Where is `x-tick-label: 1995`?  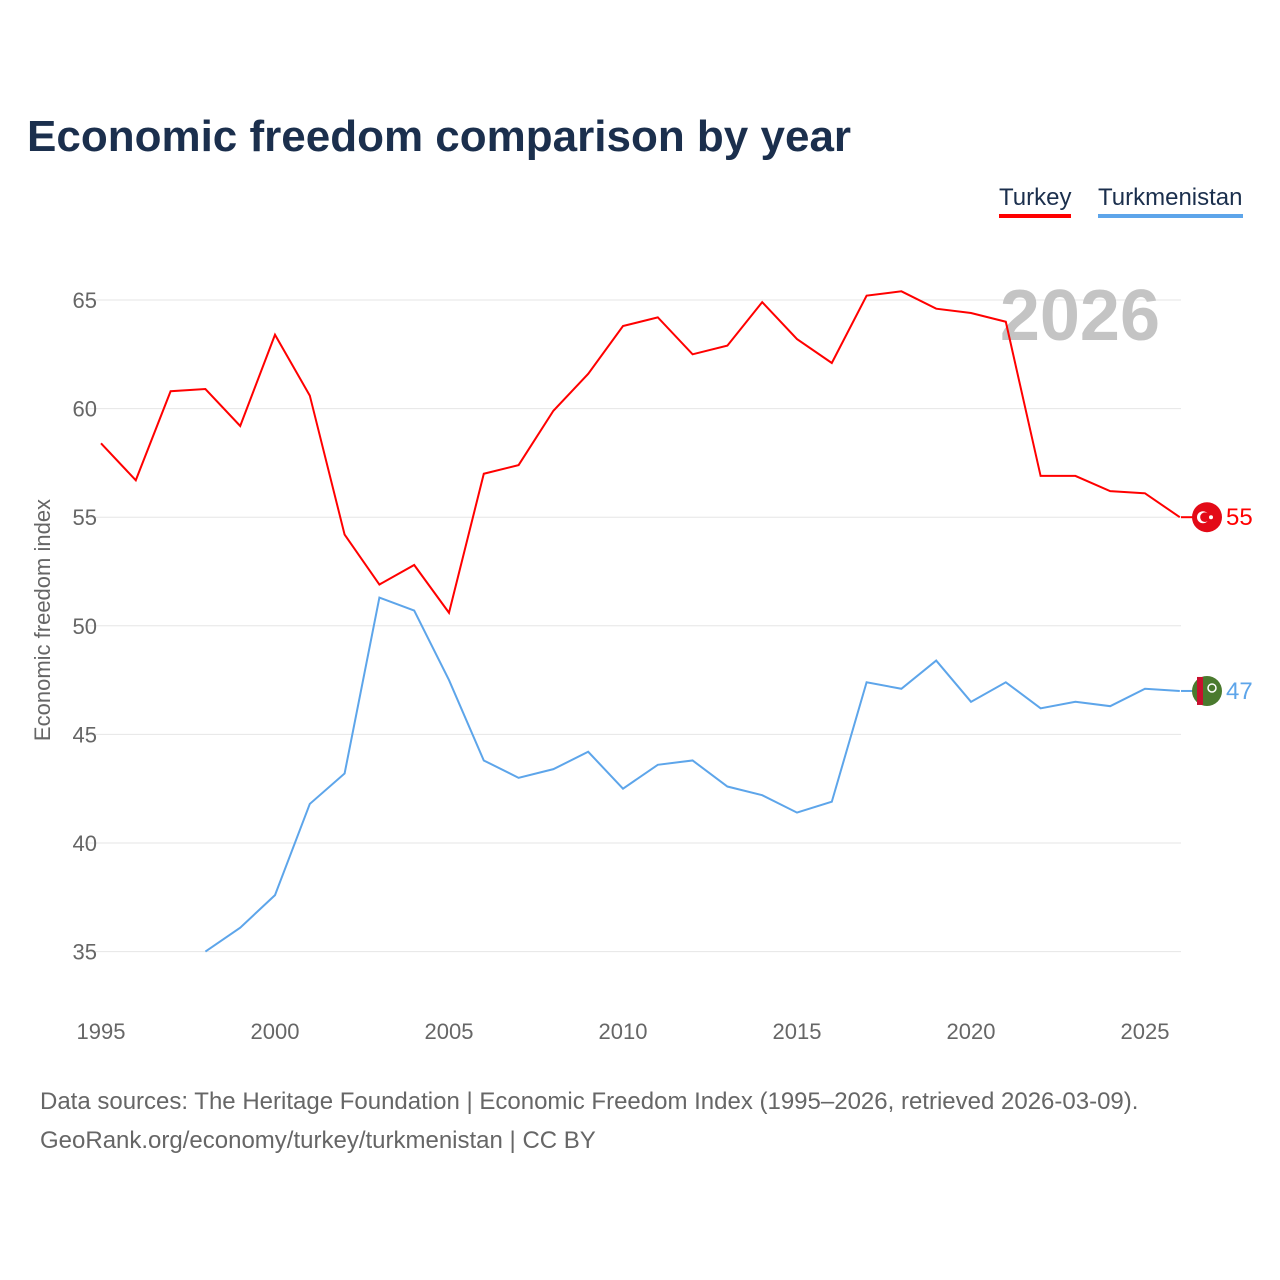
x-tick-label: 1995 is located at coordinates (101, 1031).